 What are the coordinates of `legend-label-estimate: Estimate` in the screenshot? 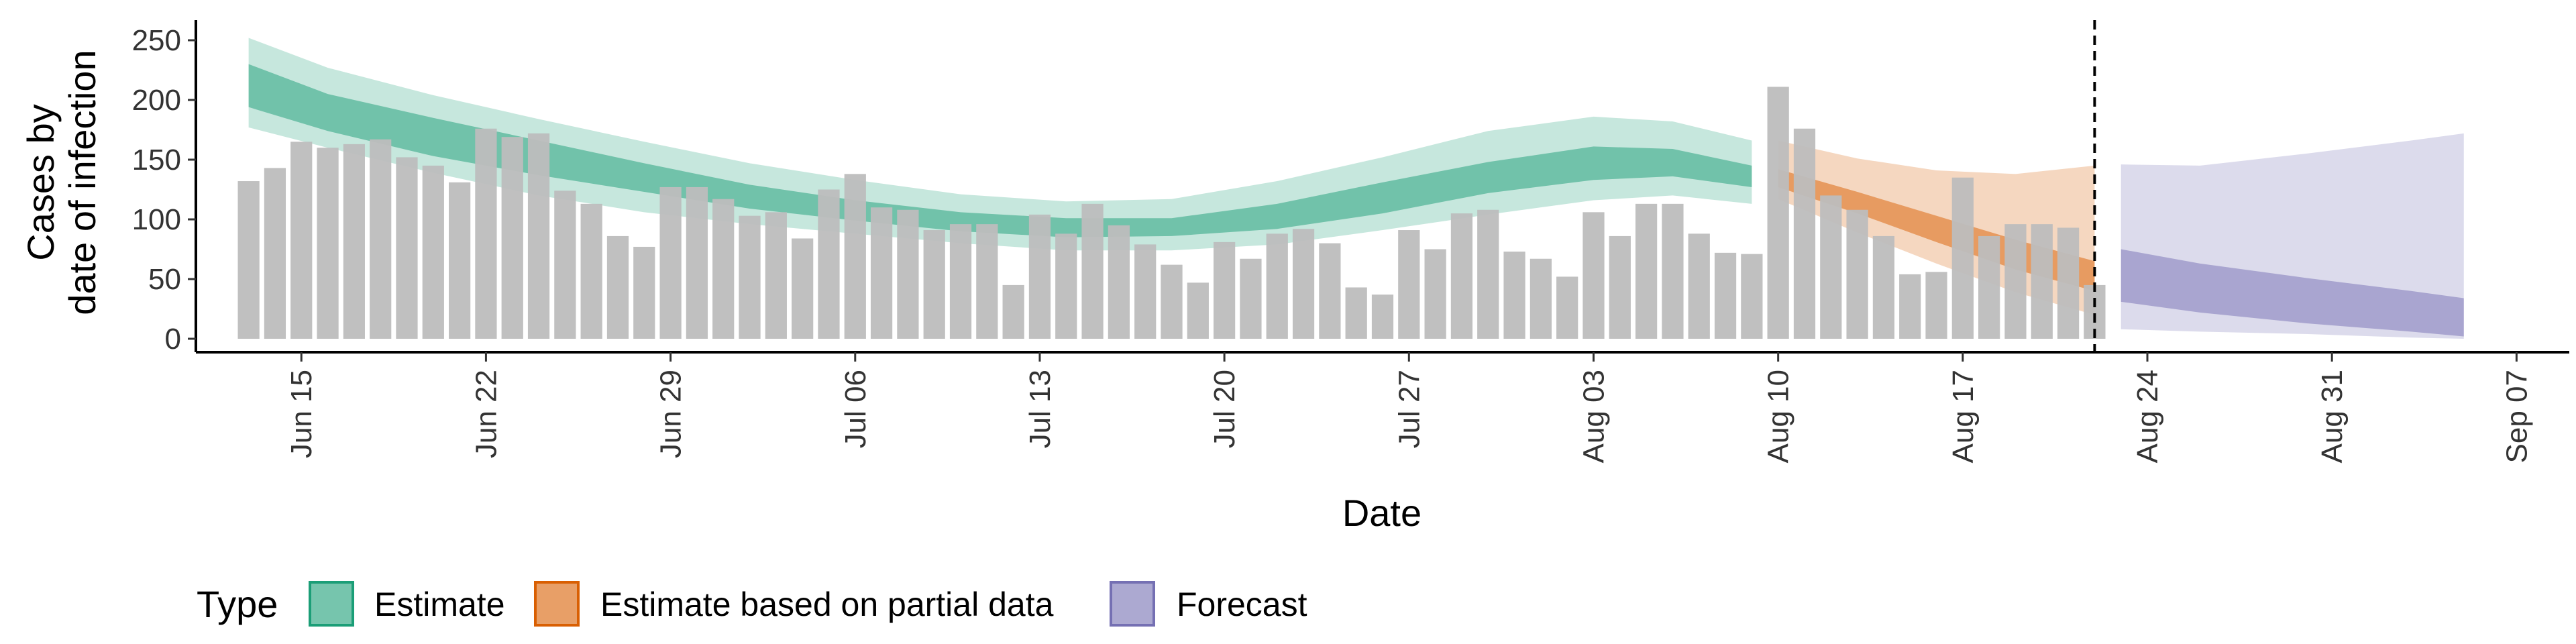 It's located at (439, 604).